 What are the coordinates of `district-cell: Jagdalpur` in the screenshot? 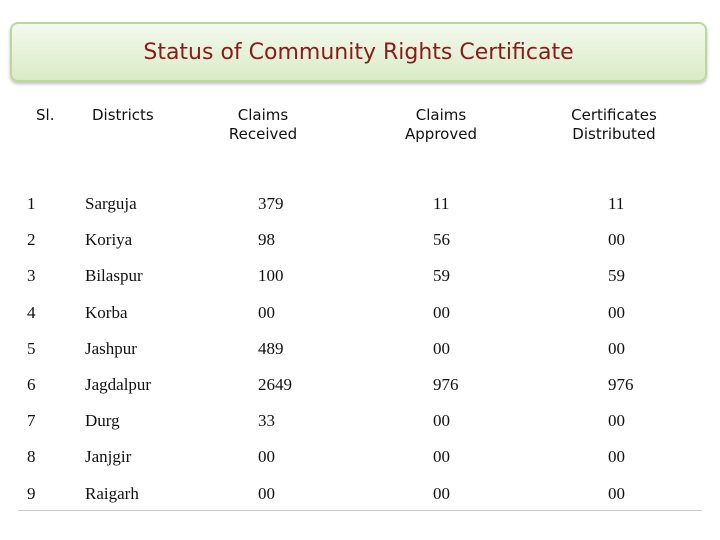 It's located at (118, 384).